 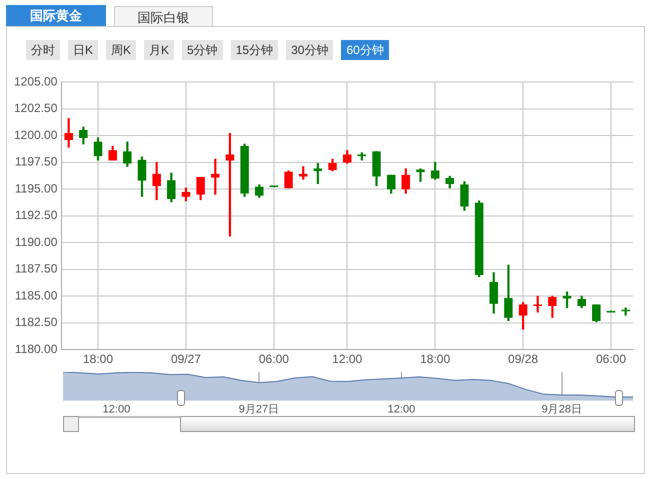 I want to click on y-tick-label: 1185.00, so click(x=36, y=295).